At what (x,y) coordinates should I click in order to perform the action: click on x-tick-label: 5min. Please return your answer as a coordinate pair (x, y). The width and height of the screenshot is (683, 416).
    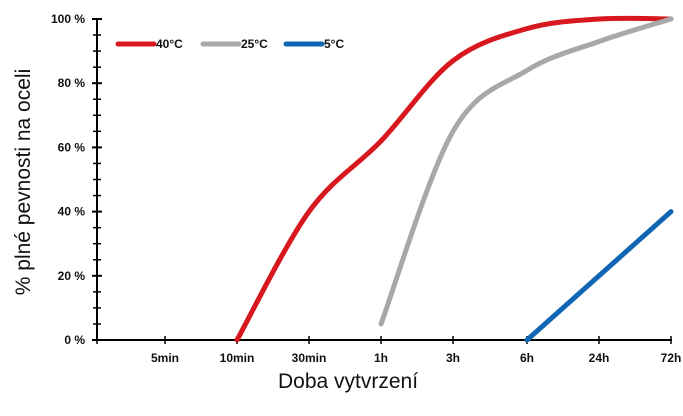
    Looking at the image, I should click on (165, 358).